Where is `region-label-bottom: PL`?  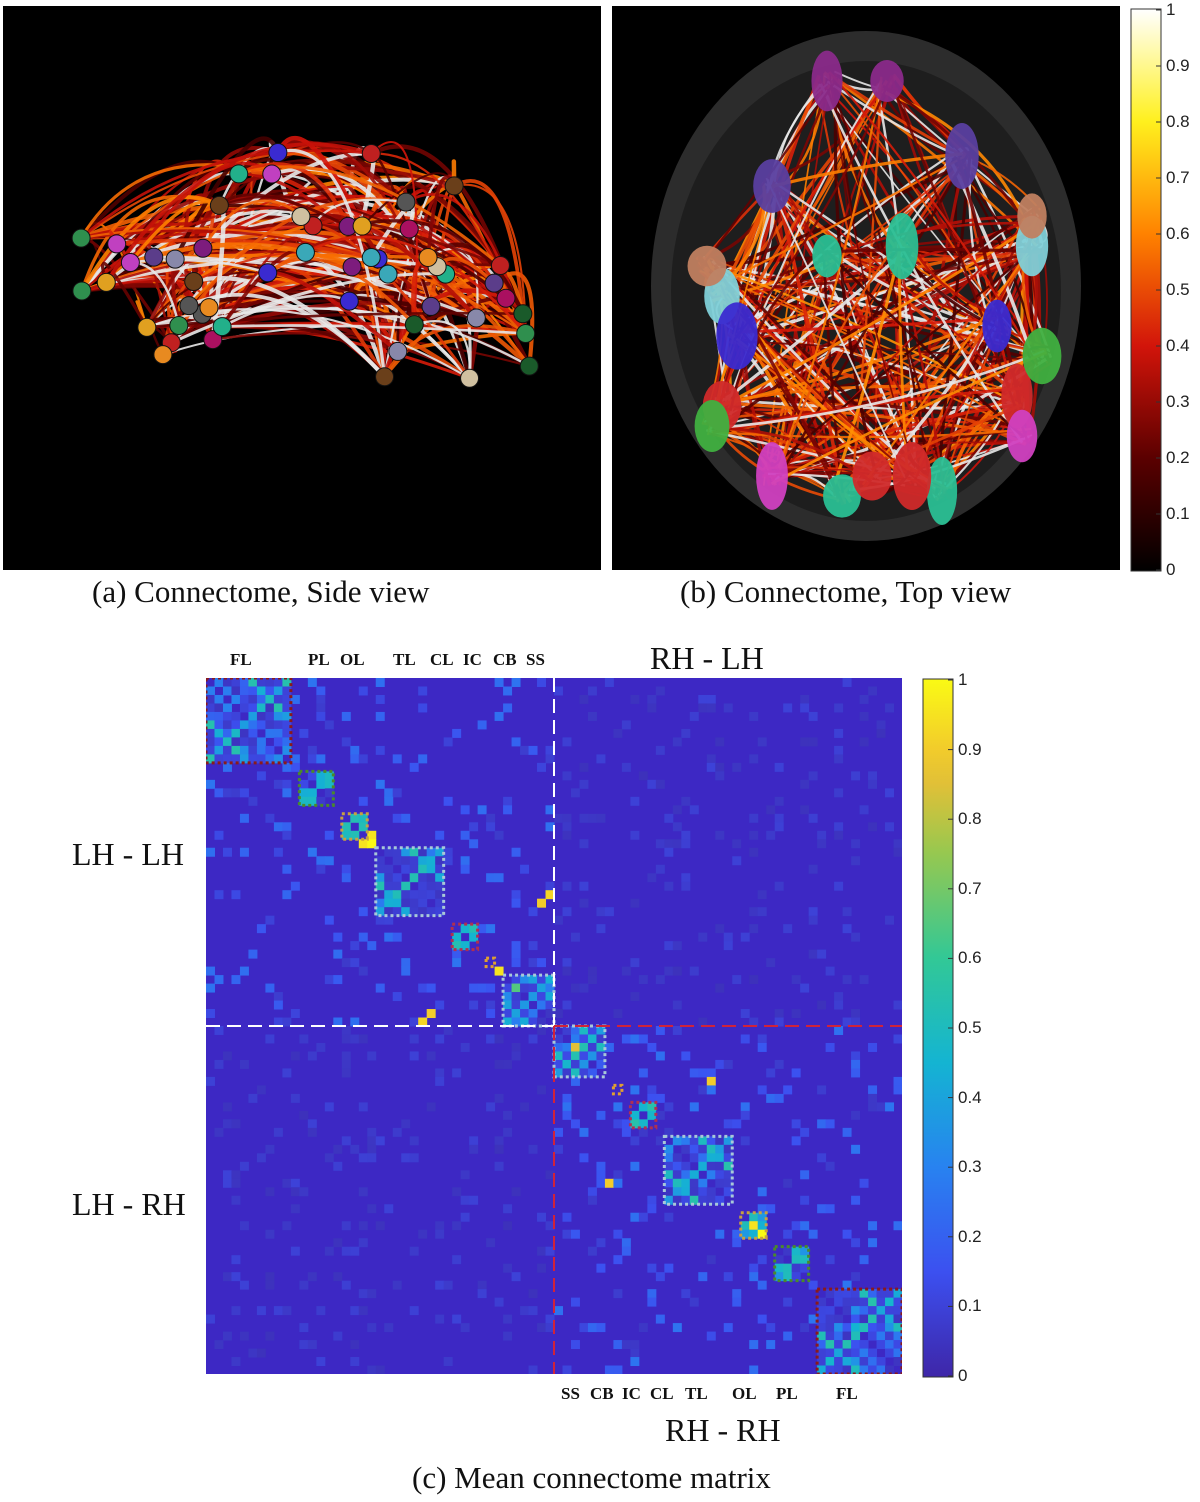 region-label-bottom: PL is located at coordinates (787, 1393).